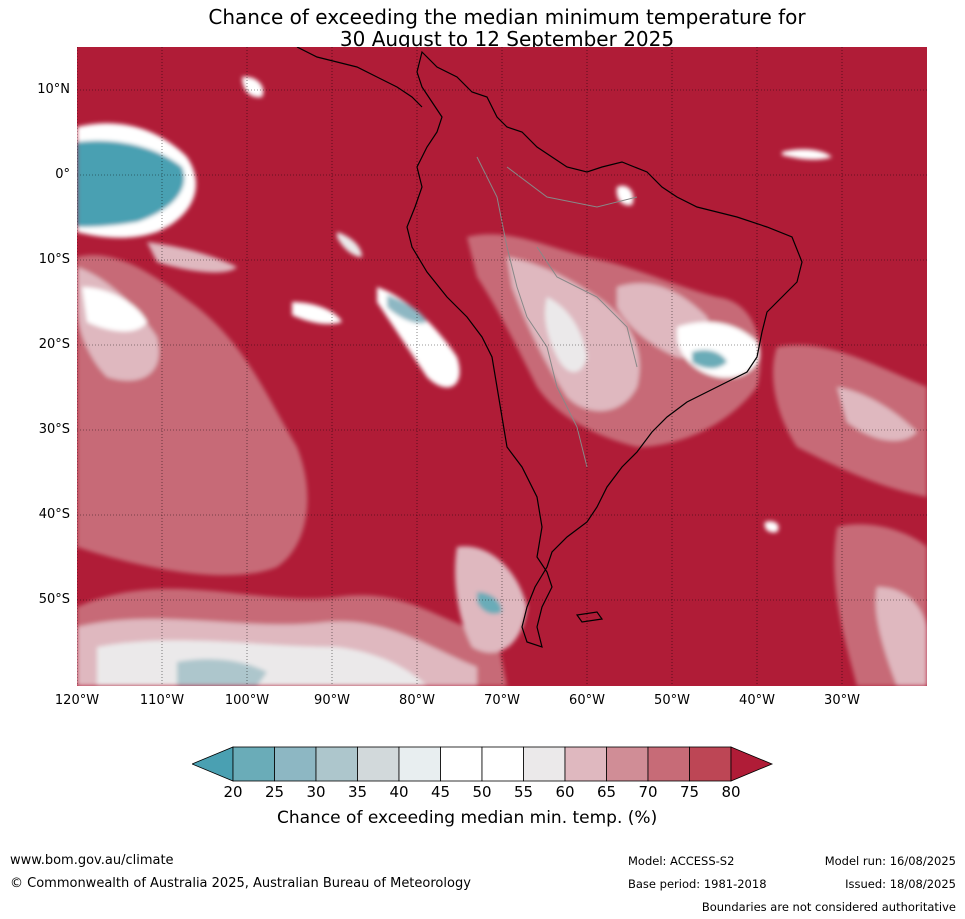 The image size is (965, 919). I want to click on lat-label: 50°S, so click(54, 599).